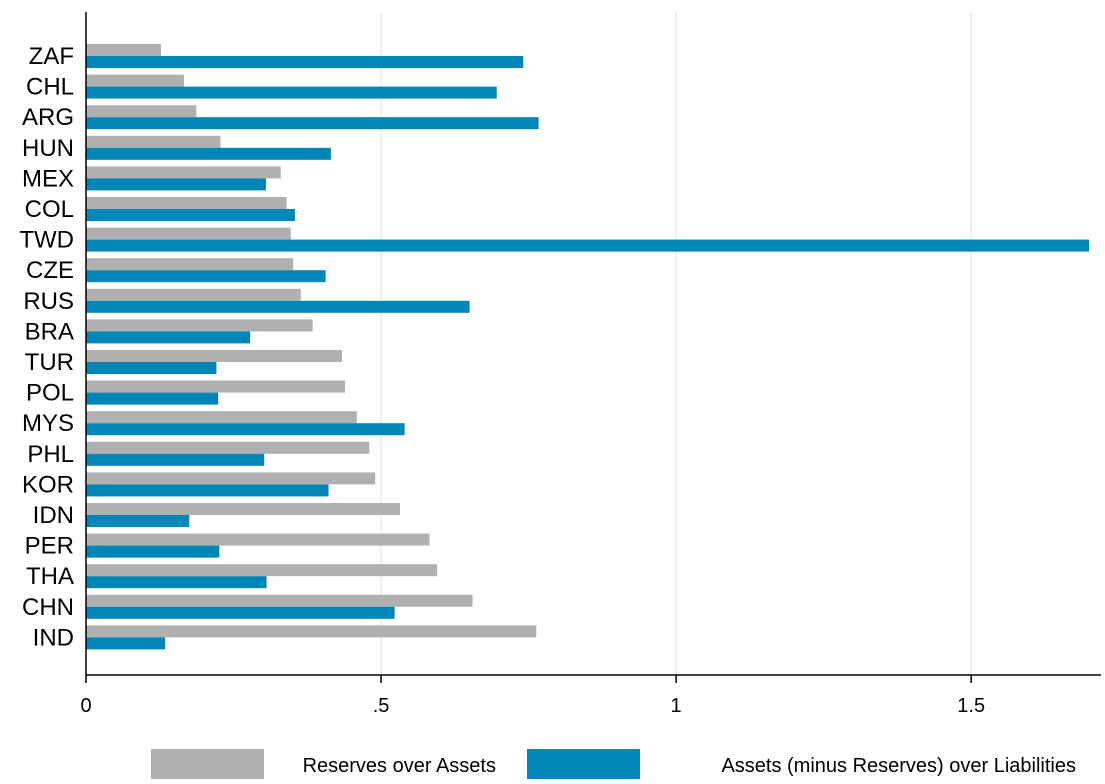 This screenshot has height=784, width=1105. I want to click on category-label: COL, so click(49, 209).